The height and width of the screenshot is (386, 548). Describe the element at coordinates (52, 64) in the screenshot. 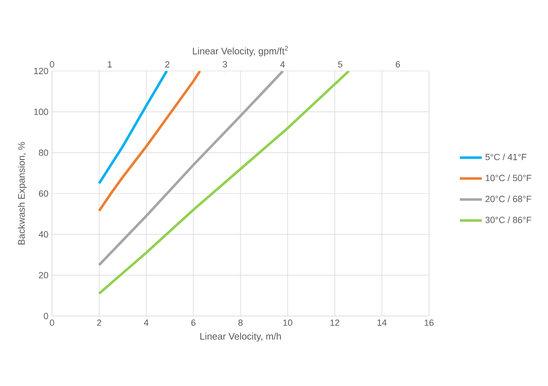

I see `x2-tick-label: 0` at that location.